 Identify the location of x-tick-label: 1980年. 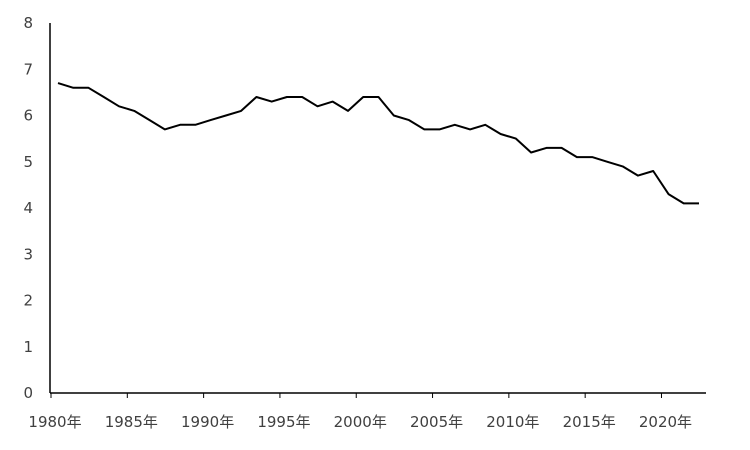
(54, 422).